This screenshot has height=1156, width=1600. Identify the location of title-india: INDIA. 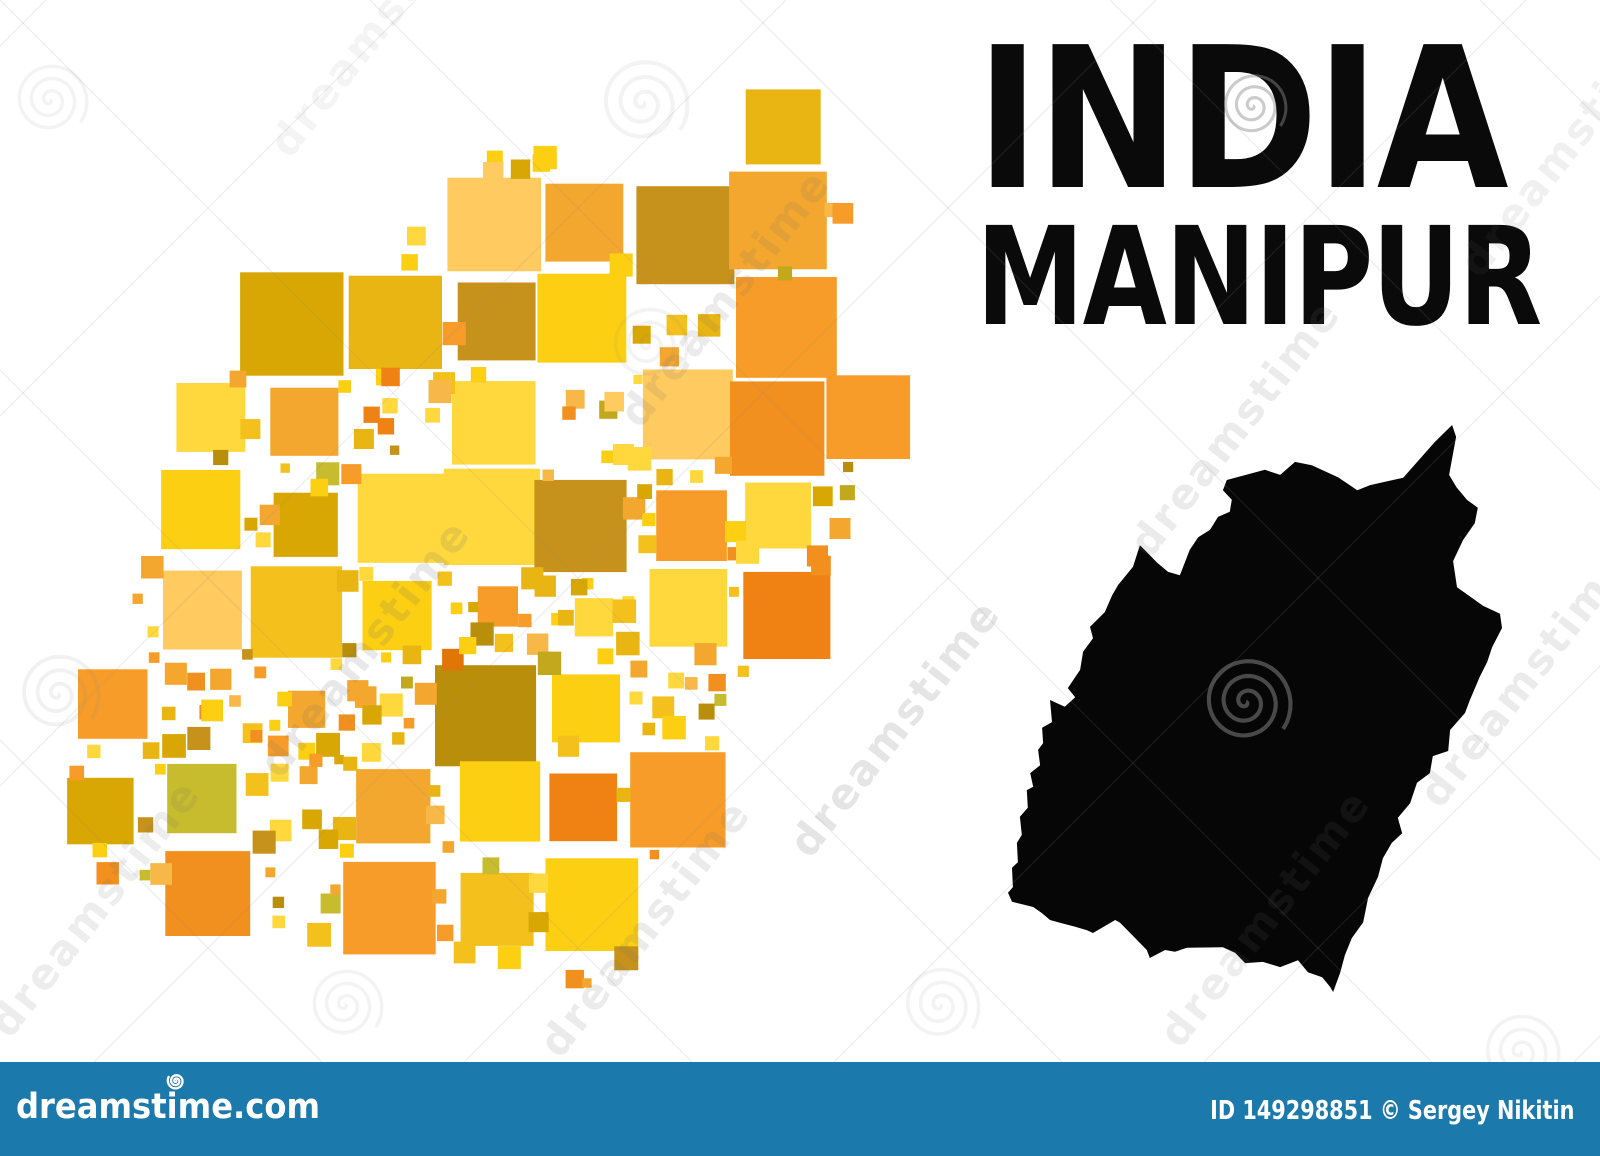
(1242, 120).